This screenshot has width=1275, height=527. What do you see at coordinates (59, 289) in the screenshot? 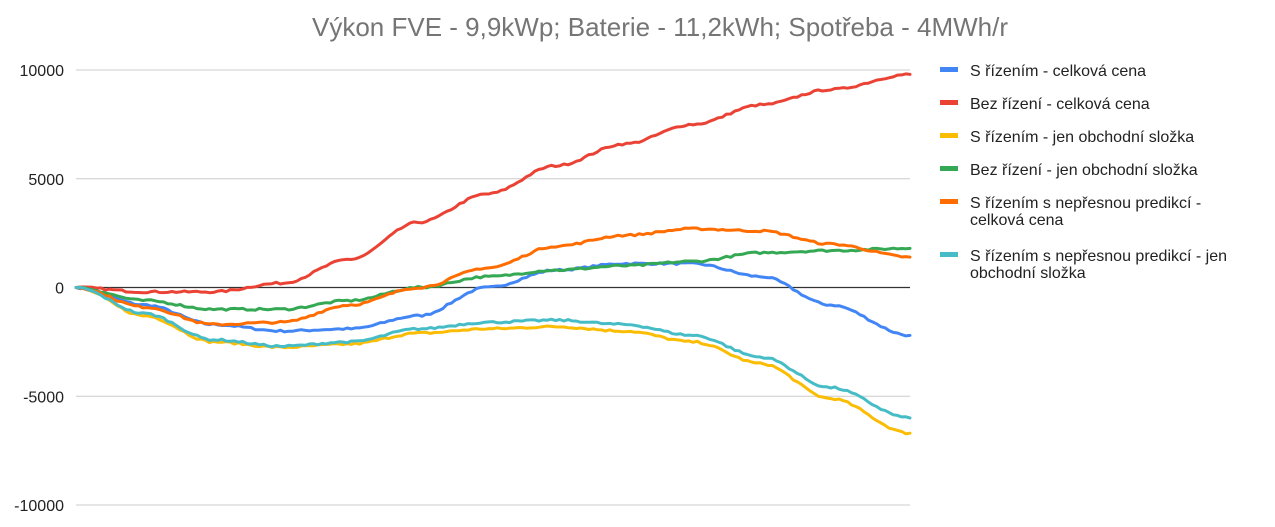
I see `y-tick-label: 0` at bounding box center [59, 289].